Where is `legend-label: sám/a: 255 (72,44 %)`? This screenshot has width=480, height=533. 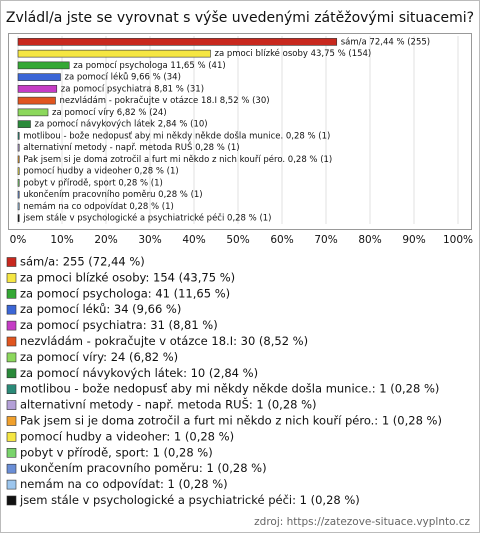 legend-label: sám/a: 255 (72,44 %) is located at coordinates (82, 262).